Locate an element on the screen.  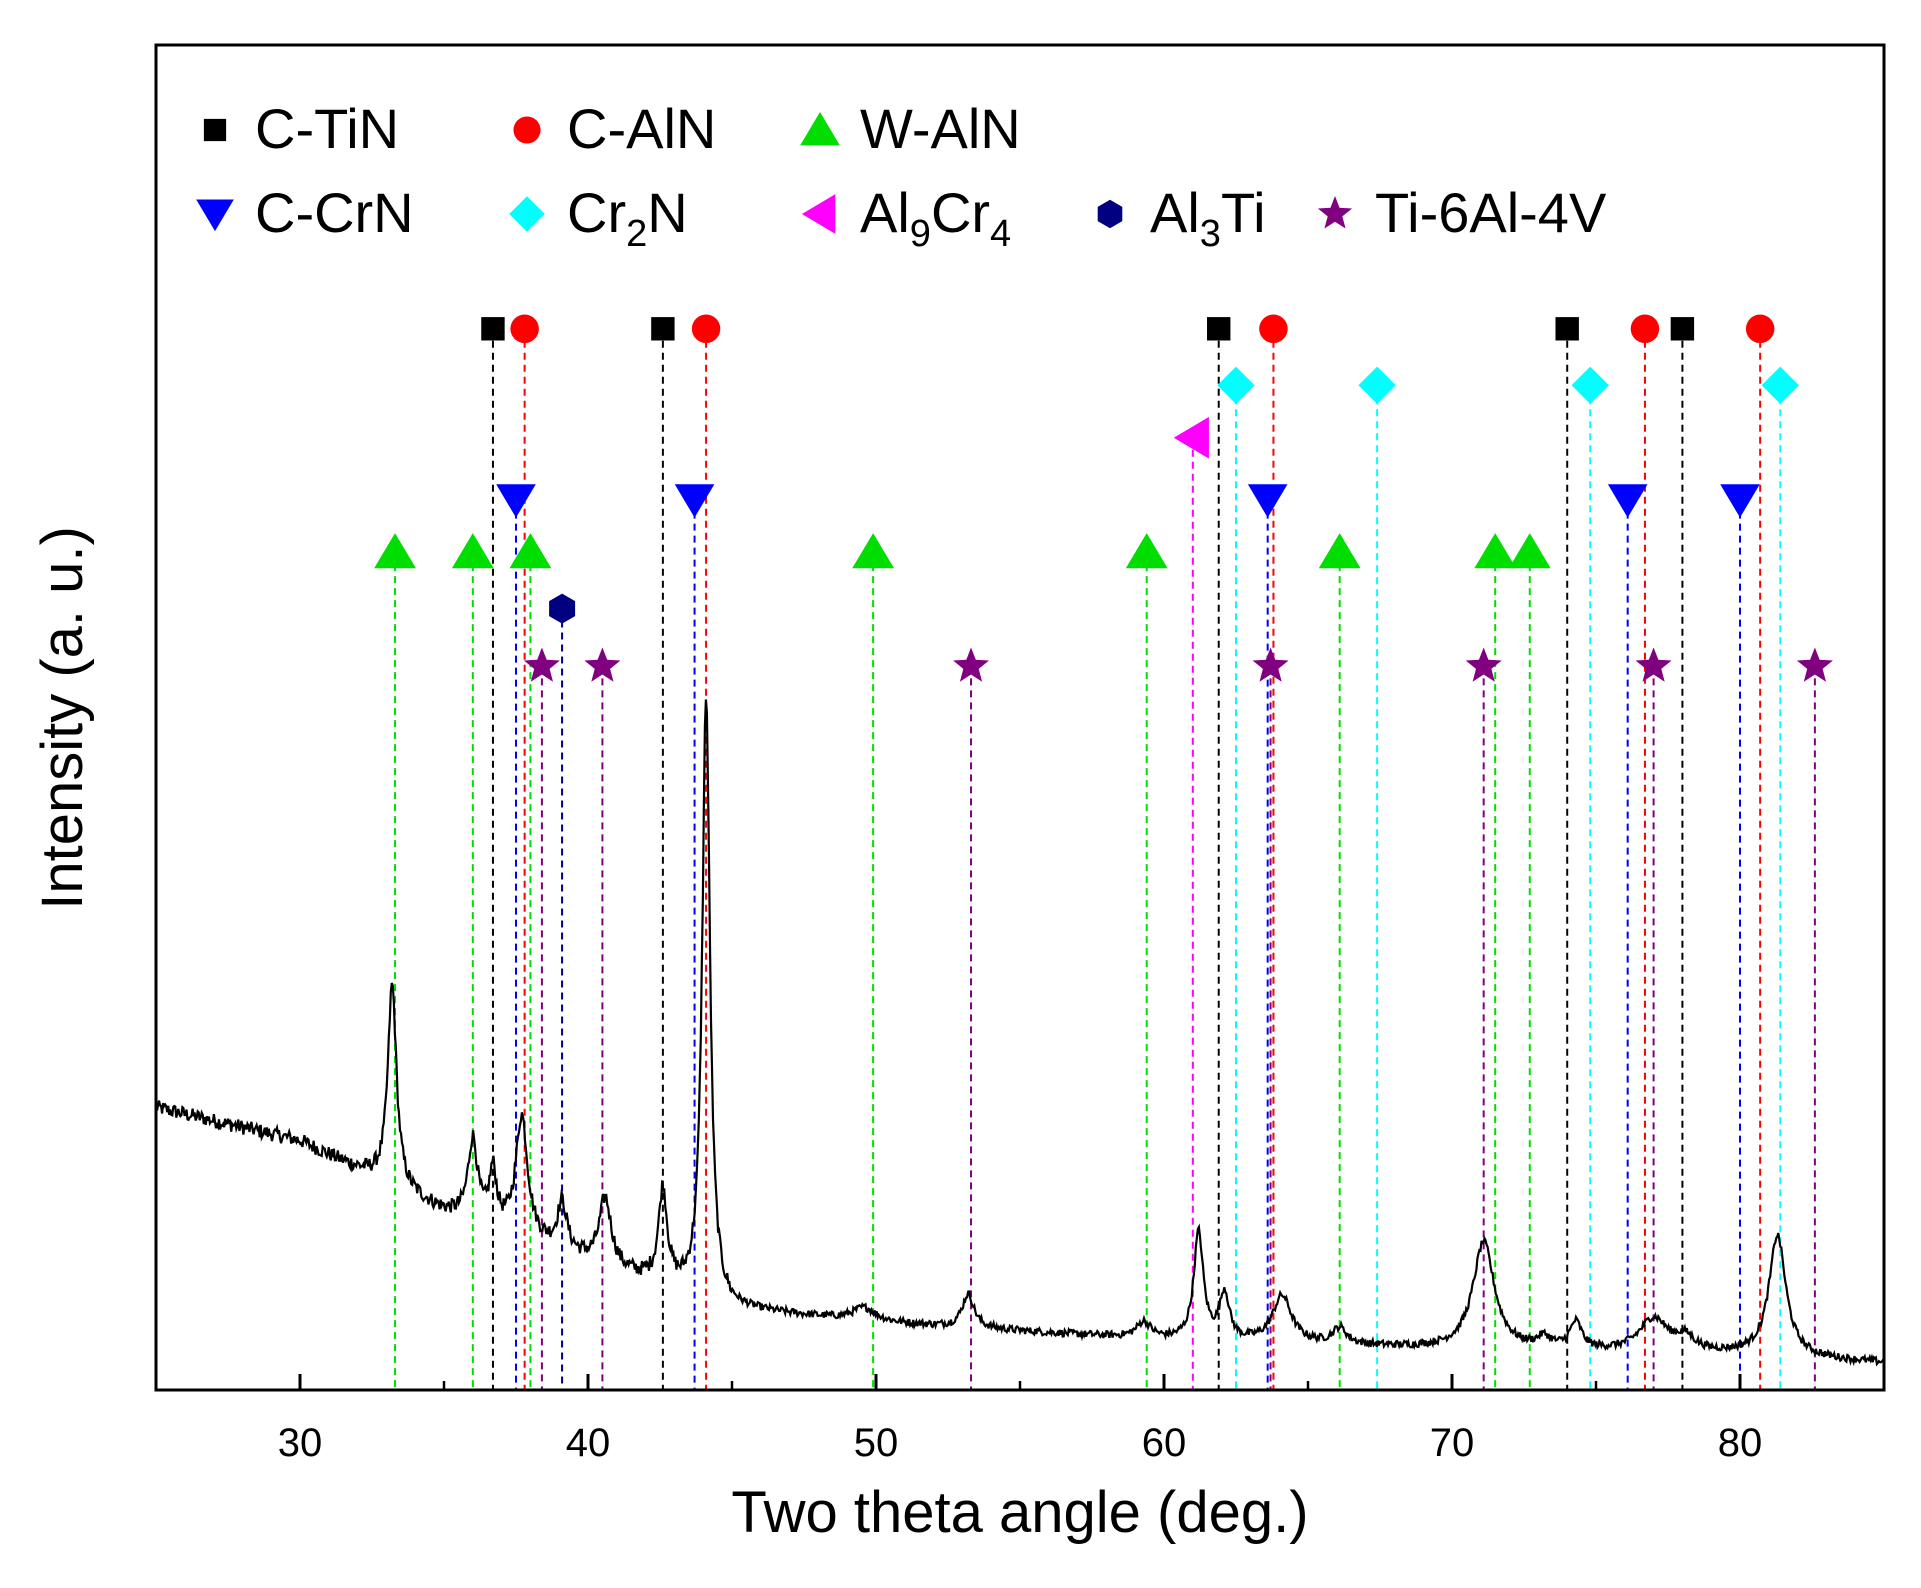
legend-label-c-tin: C-TiN is located at coordinates (327, 128).